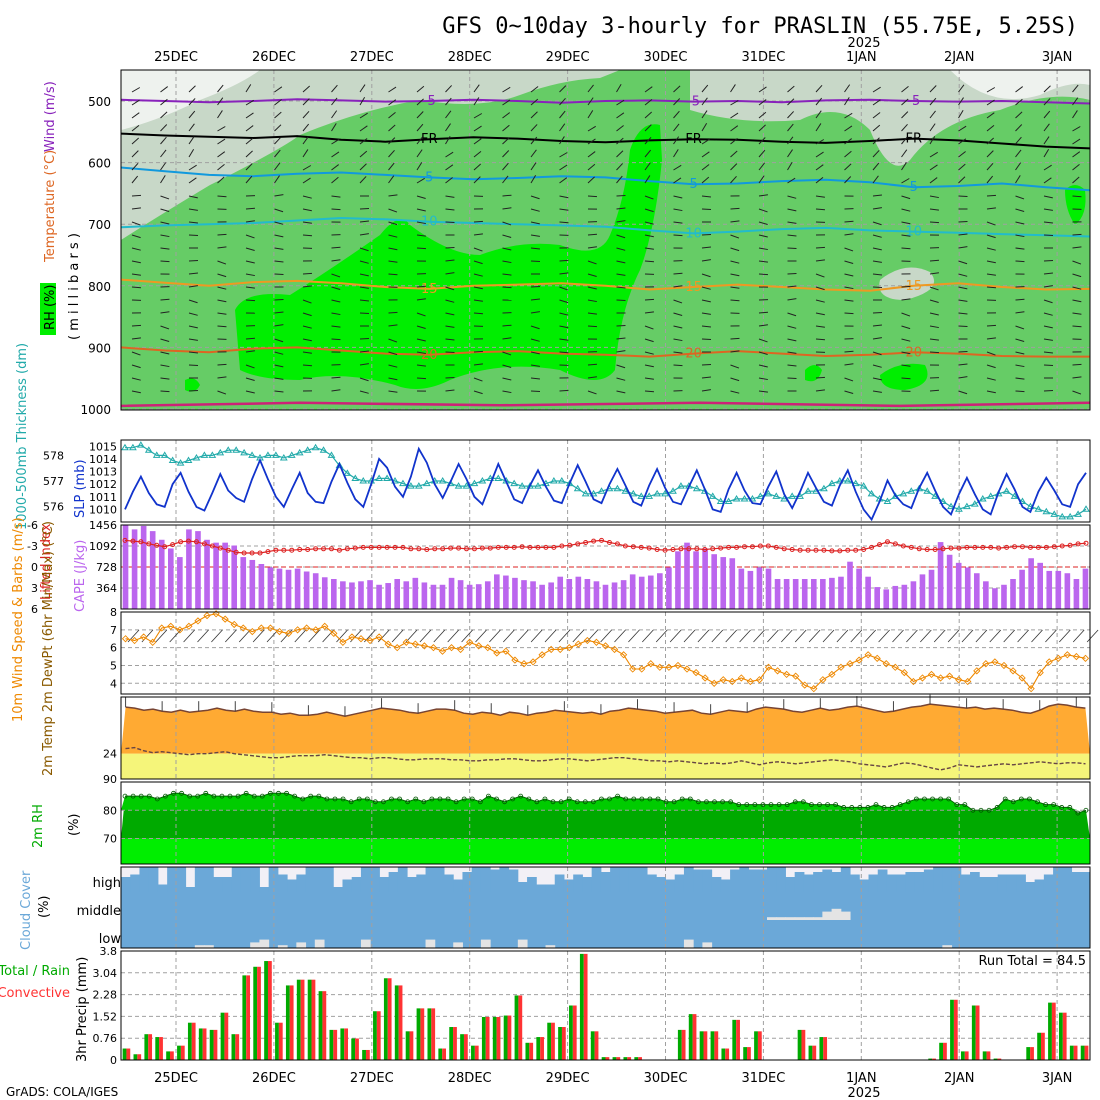 This screenshot has height=1100, width=1100. Describe the element at coordinates (605, 567) in the screenshot. I see `cape-li-frame` at that location.